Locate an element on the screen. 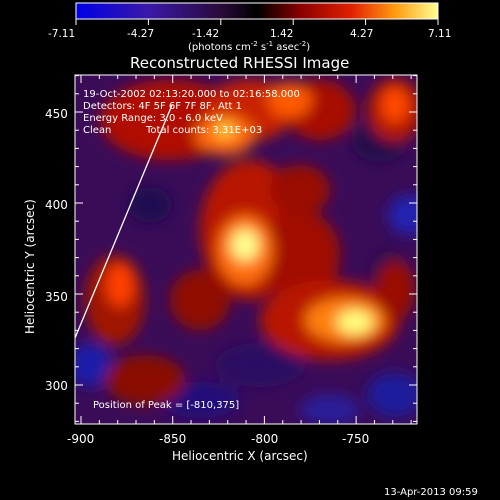 This screenshot has width=500, height=500. y-tick-label-2: 400 is located at coordinates (56, 205).